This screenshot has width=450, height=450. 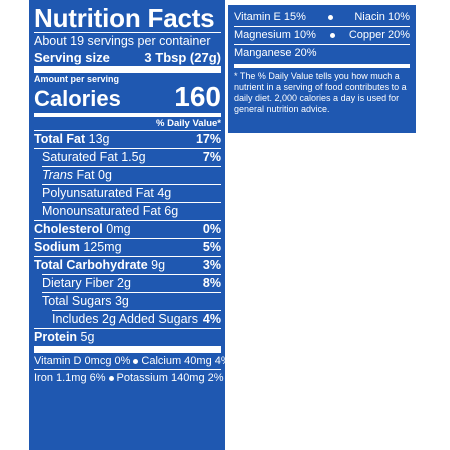 I want to click on mono-fat-name: Monounsaturated Fat 6g, so click(x=110, y=211).